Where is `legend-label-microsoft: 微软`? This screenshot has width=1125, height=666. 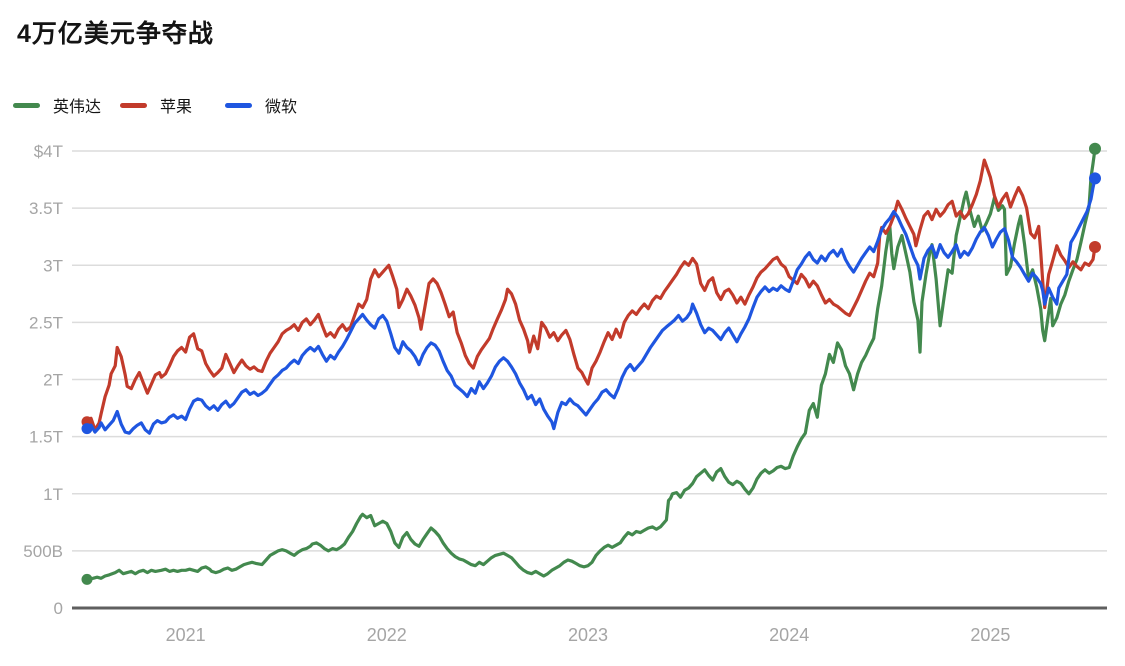 legend-label-microsoft: 微软 is located at coordinates (281, 107).